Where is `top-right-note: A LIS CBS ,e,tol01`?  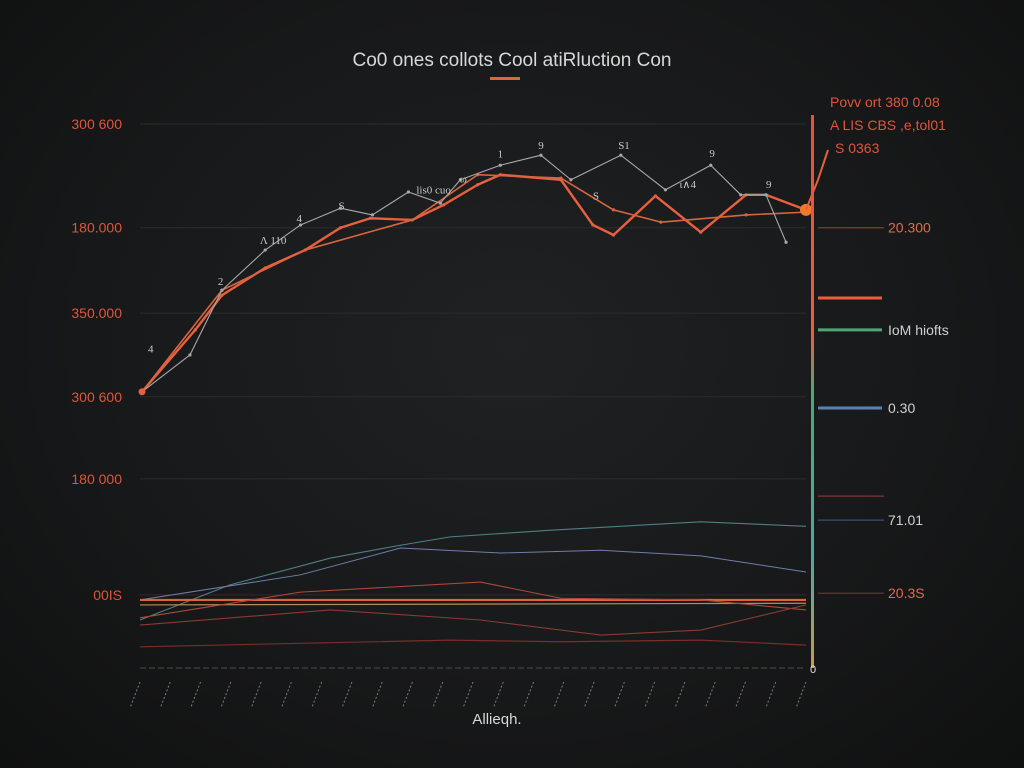
top-right-note: A LIS CBS ,e,tol01 is located at coordinates (888, 125).